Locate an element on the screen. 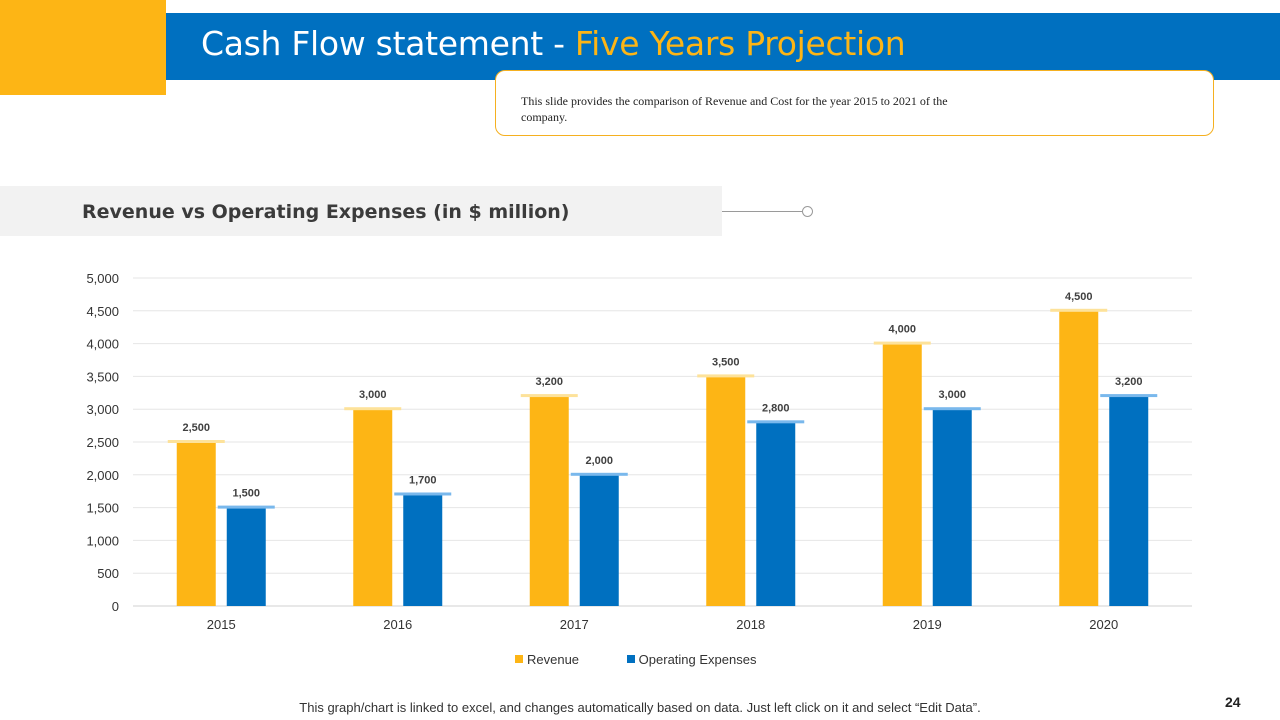 Image resolution: width=1280 pixels, height=720 pixels. data-label-operating-expenses: 2,000 is located at coordinates (599, 461).